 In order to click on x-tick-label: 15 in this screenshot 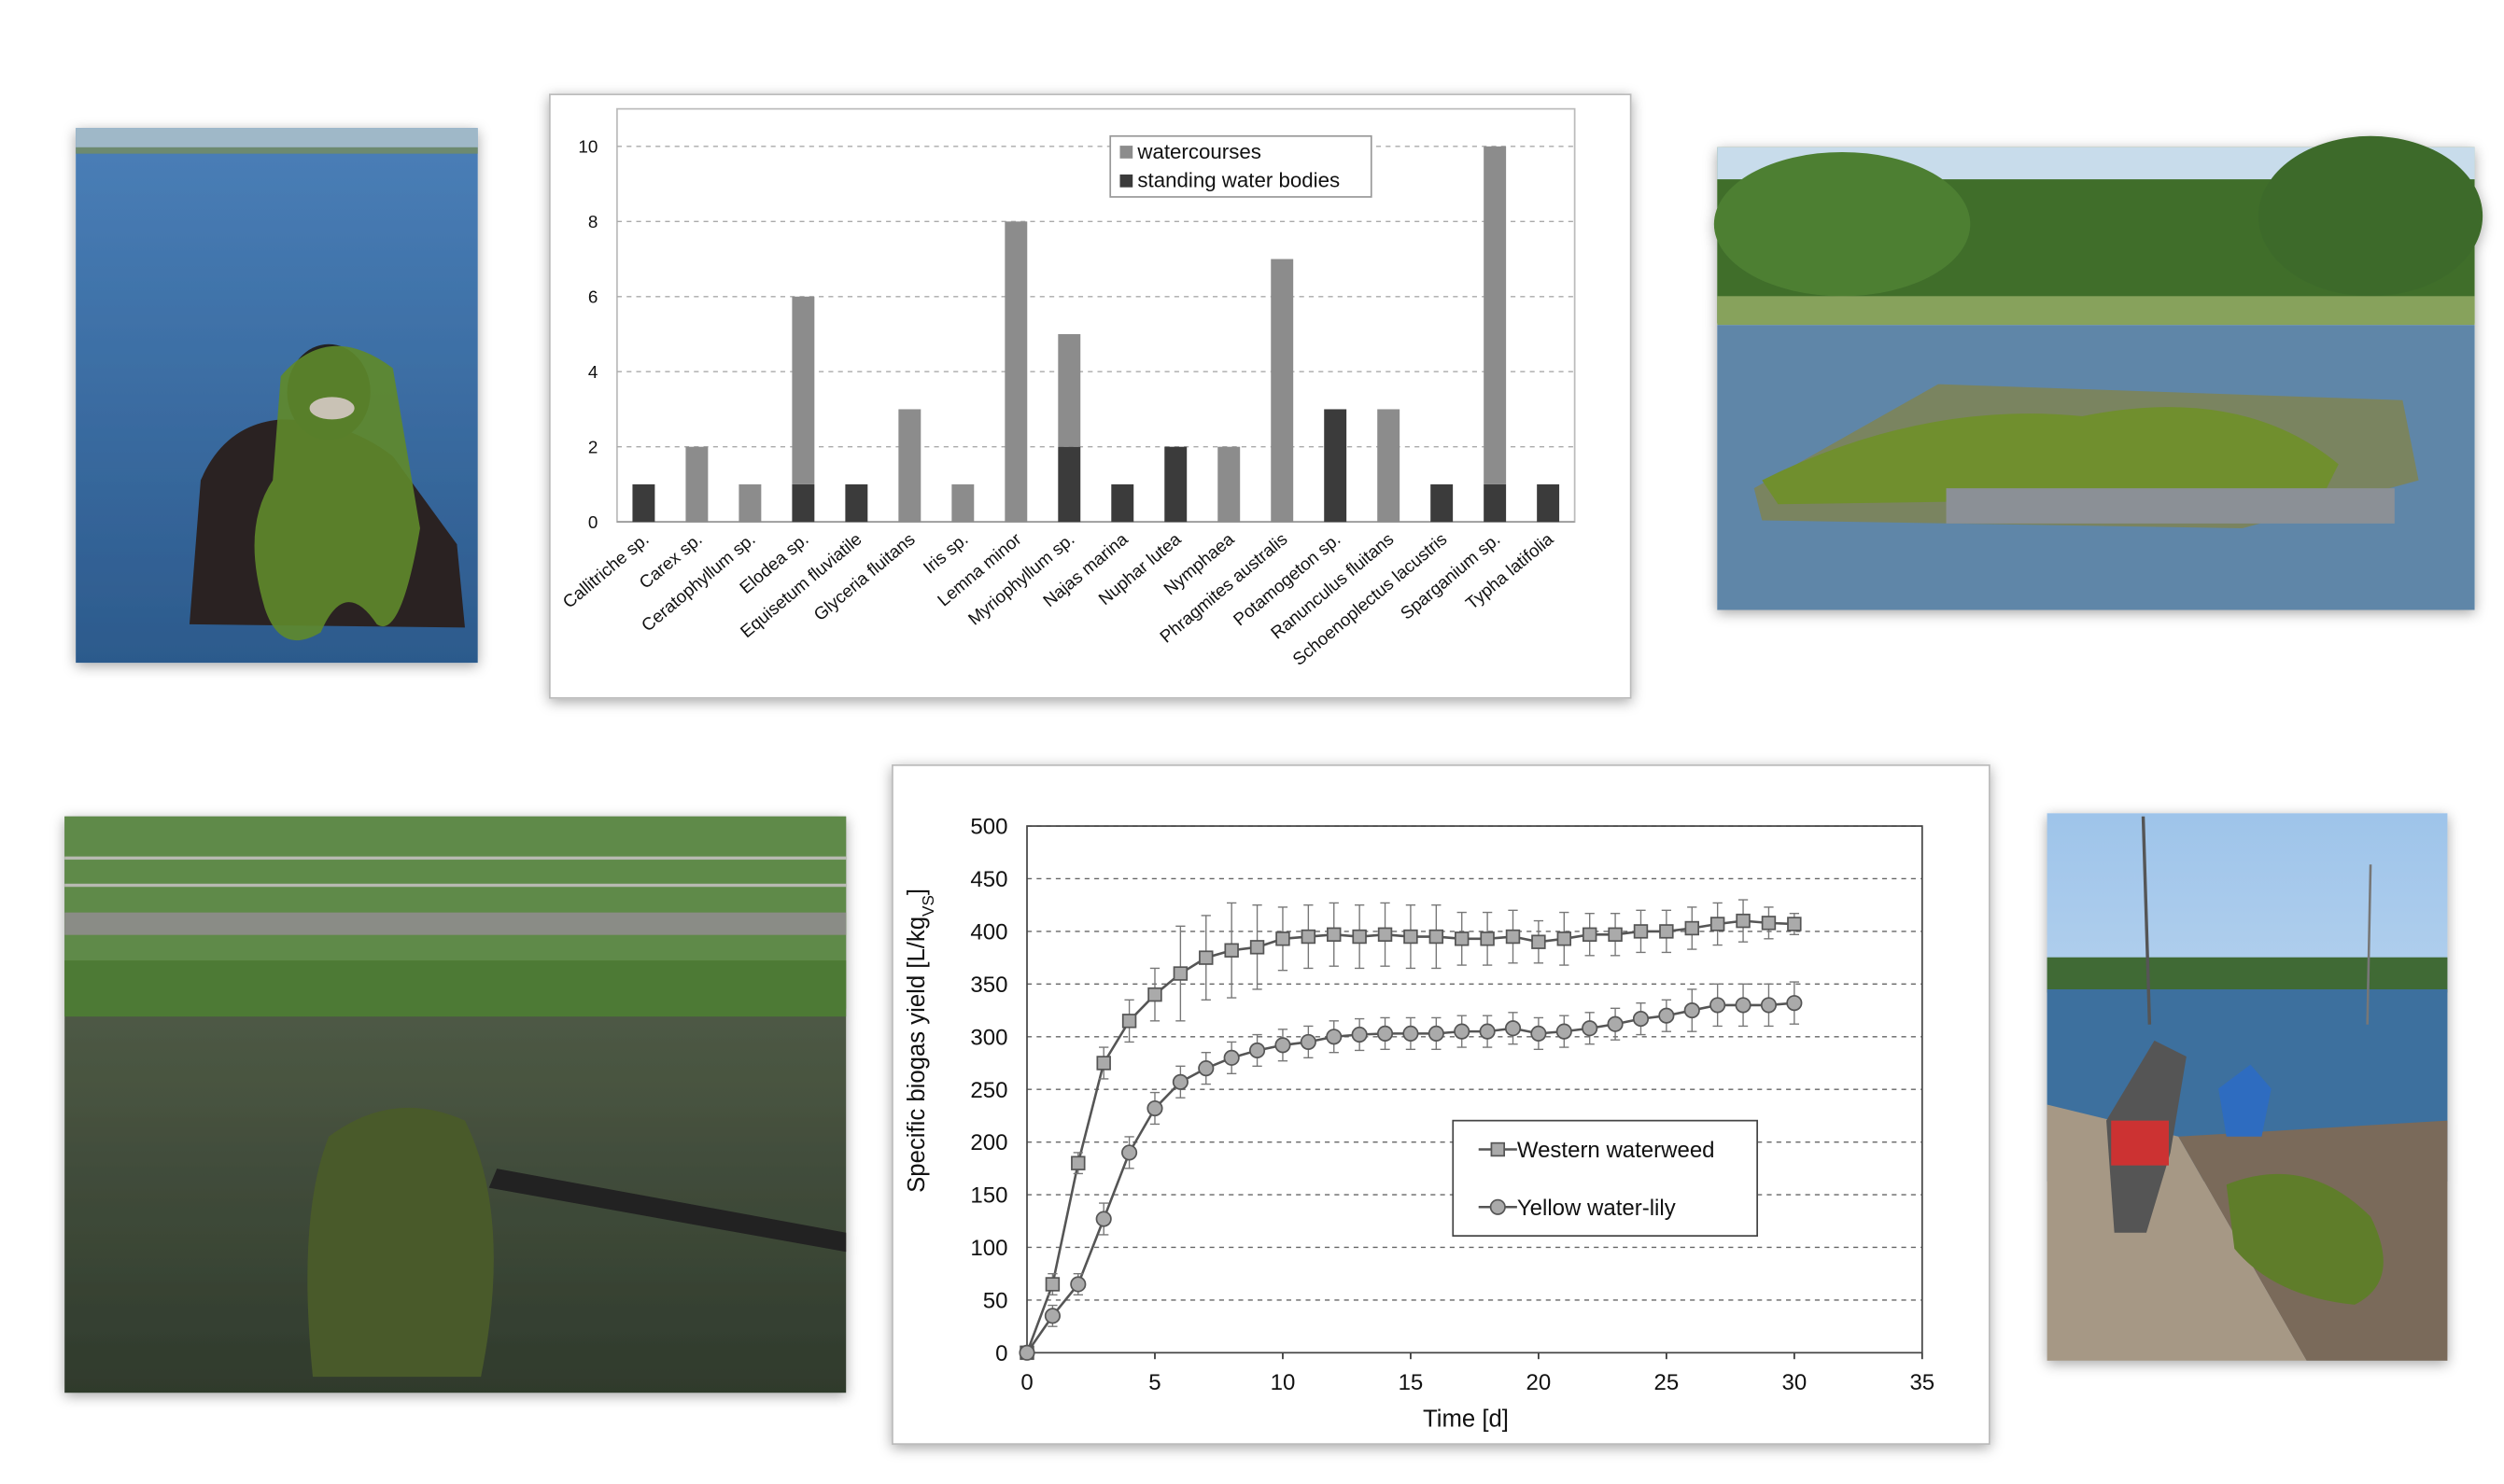, I will do `click(1411, 1382)`.